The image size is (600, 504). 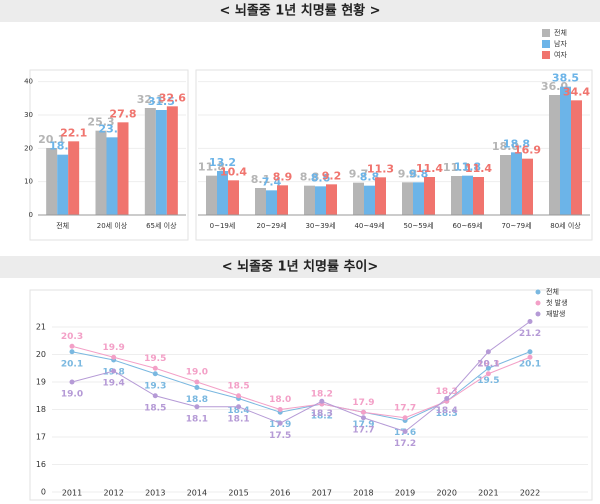 What do you see at coordinates (557, 302) in the screenshot?
I see `legend-label: 첫 발생` at bounding box center [557, 302].